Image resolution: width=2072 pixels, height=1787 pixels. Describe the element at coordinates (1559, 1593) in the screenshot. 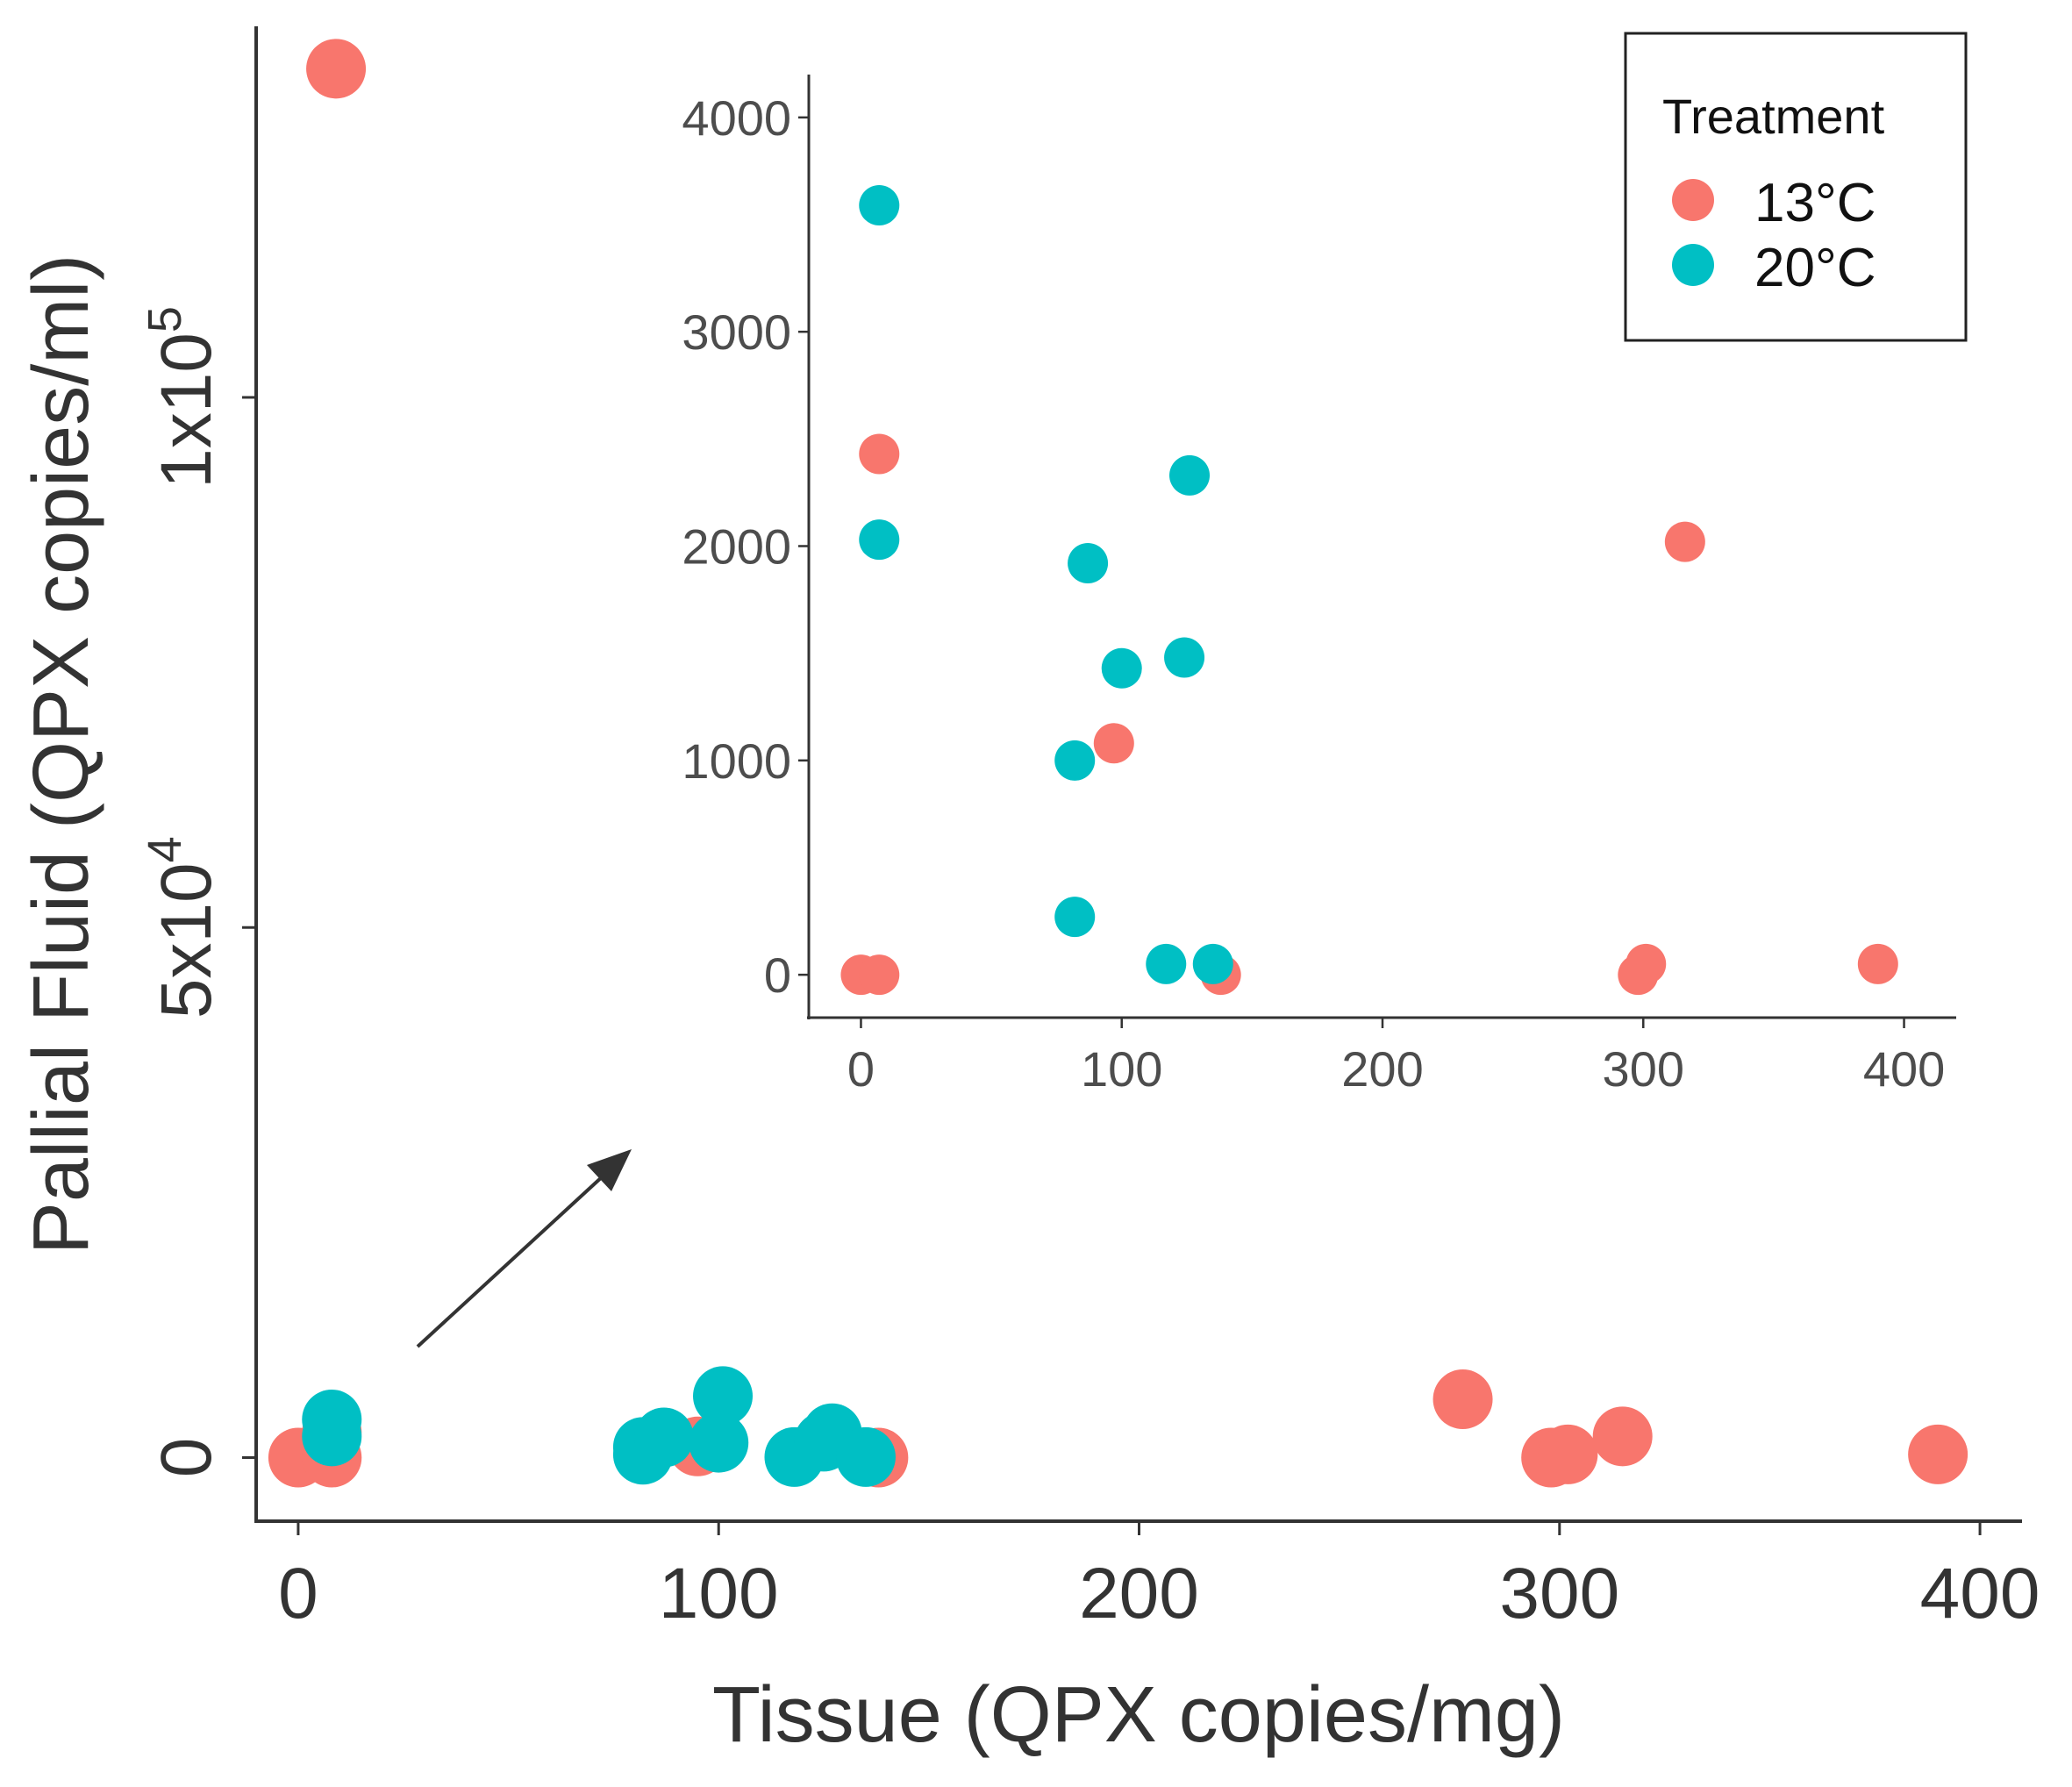

I see `main-x-tick-label: 300` at that location.